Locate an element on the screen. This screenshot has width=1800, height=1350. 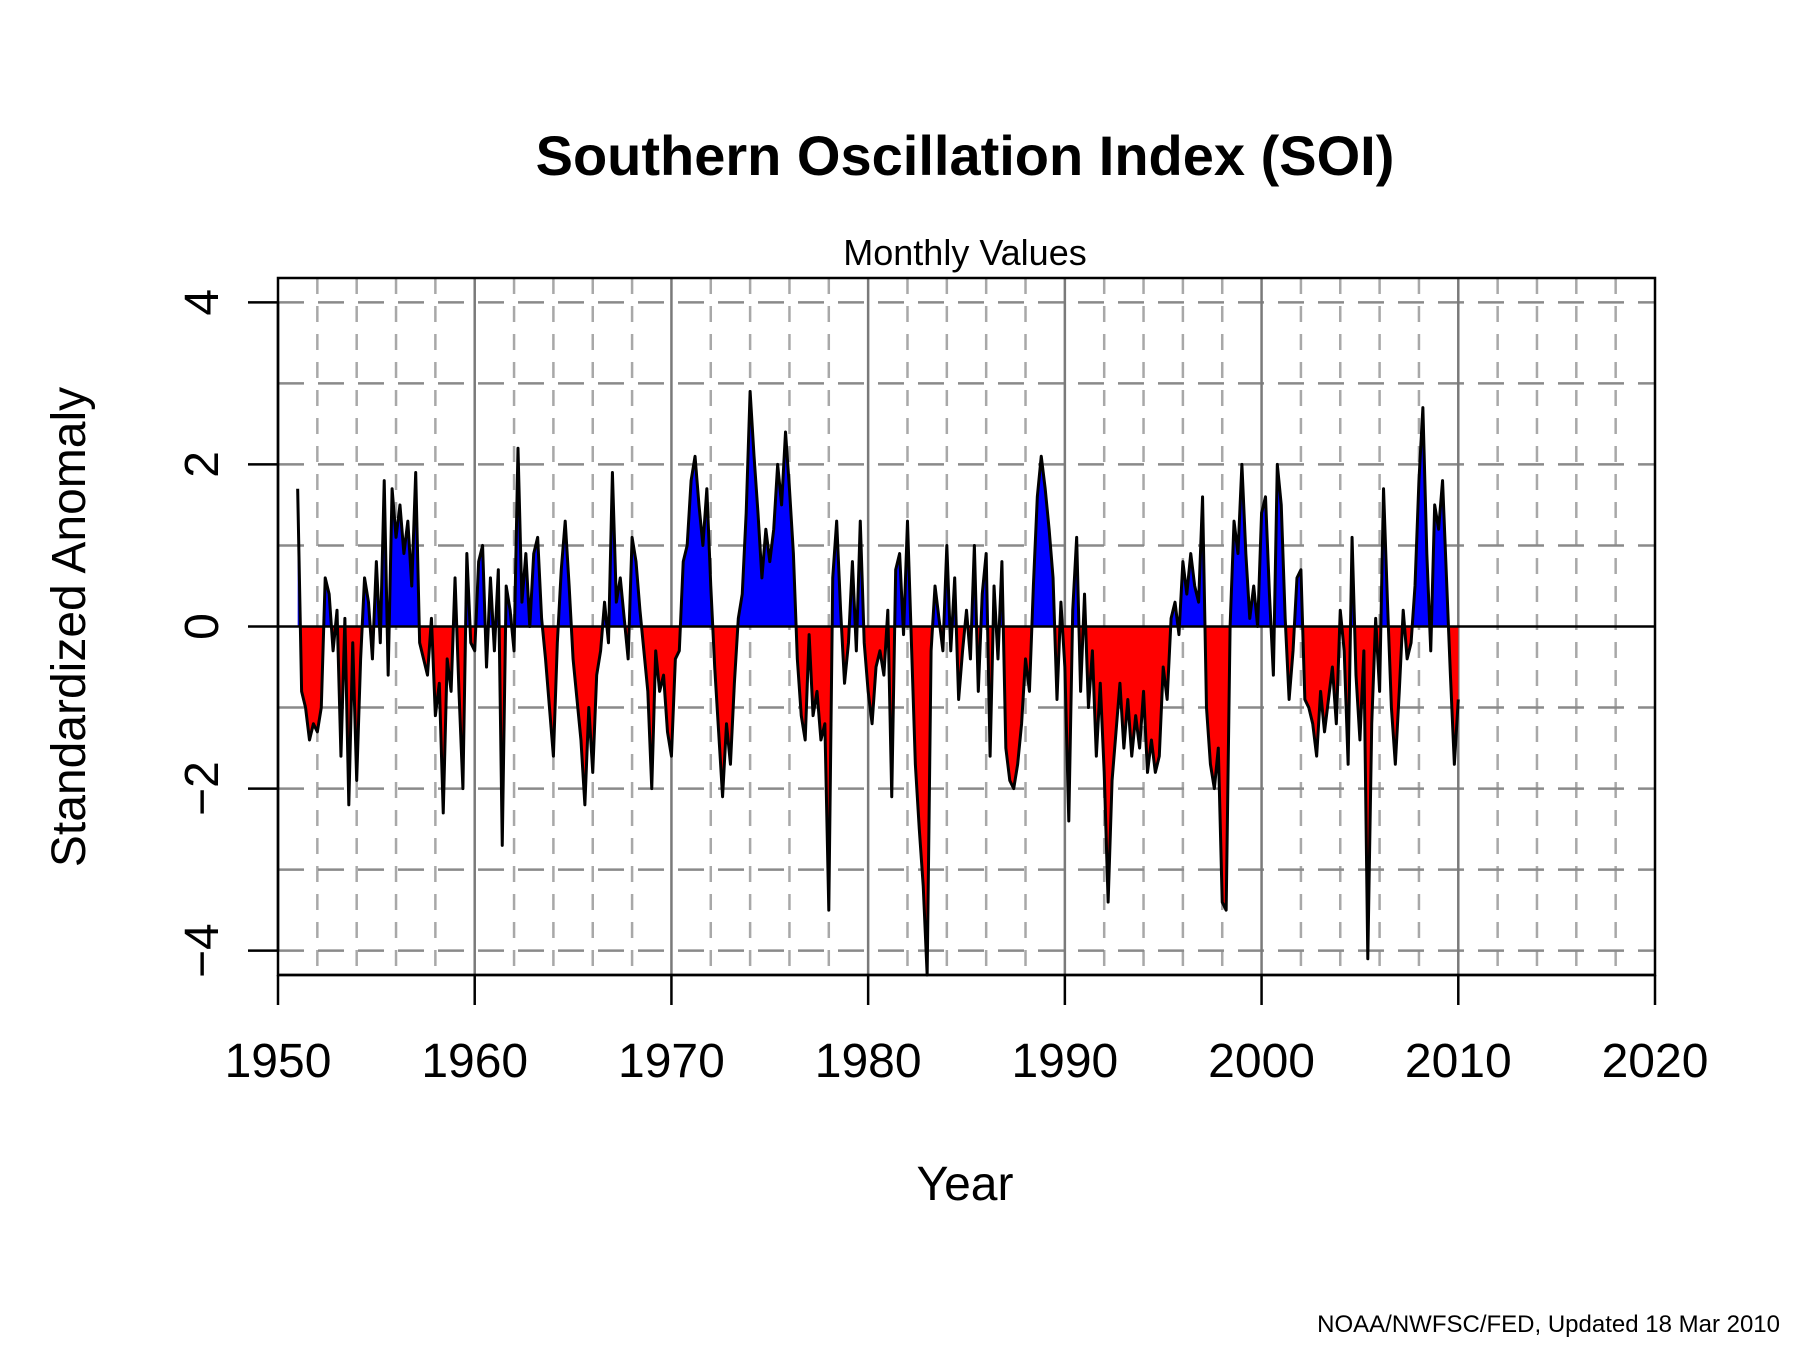
credit-text: NOAA/NWFSC/FED, Updated 18 Mar 2010 is located at coordinates (1548, 1324).